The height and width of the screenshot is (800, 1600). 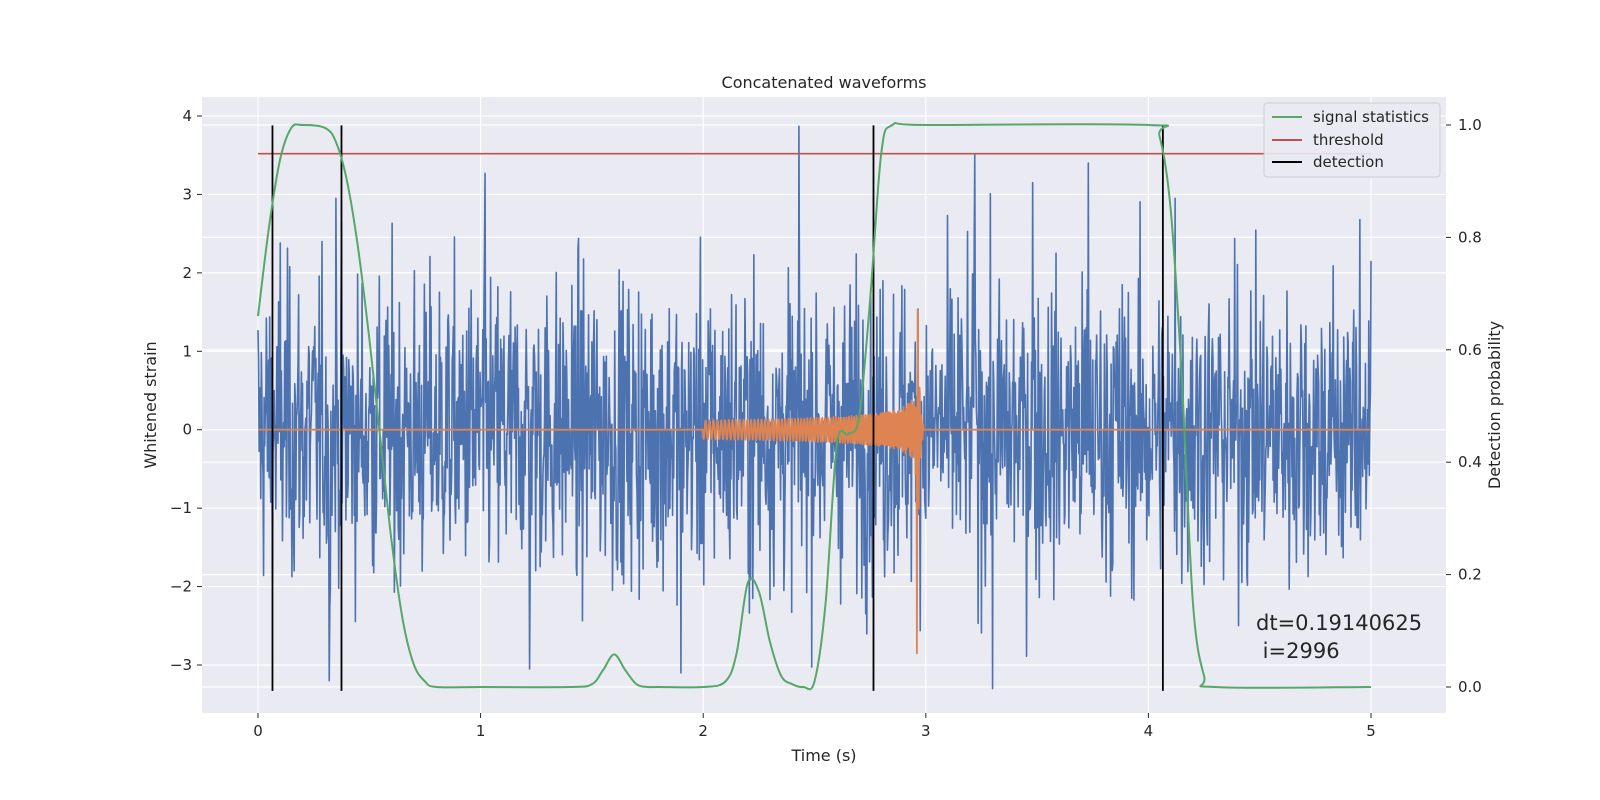 I want to click on x-tick-label: 2, so click(x=703, y=731).